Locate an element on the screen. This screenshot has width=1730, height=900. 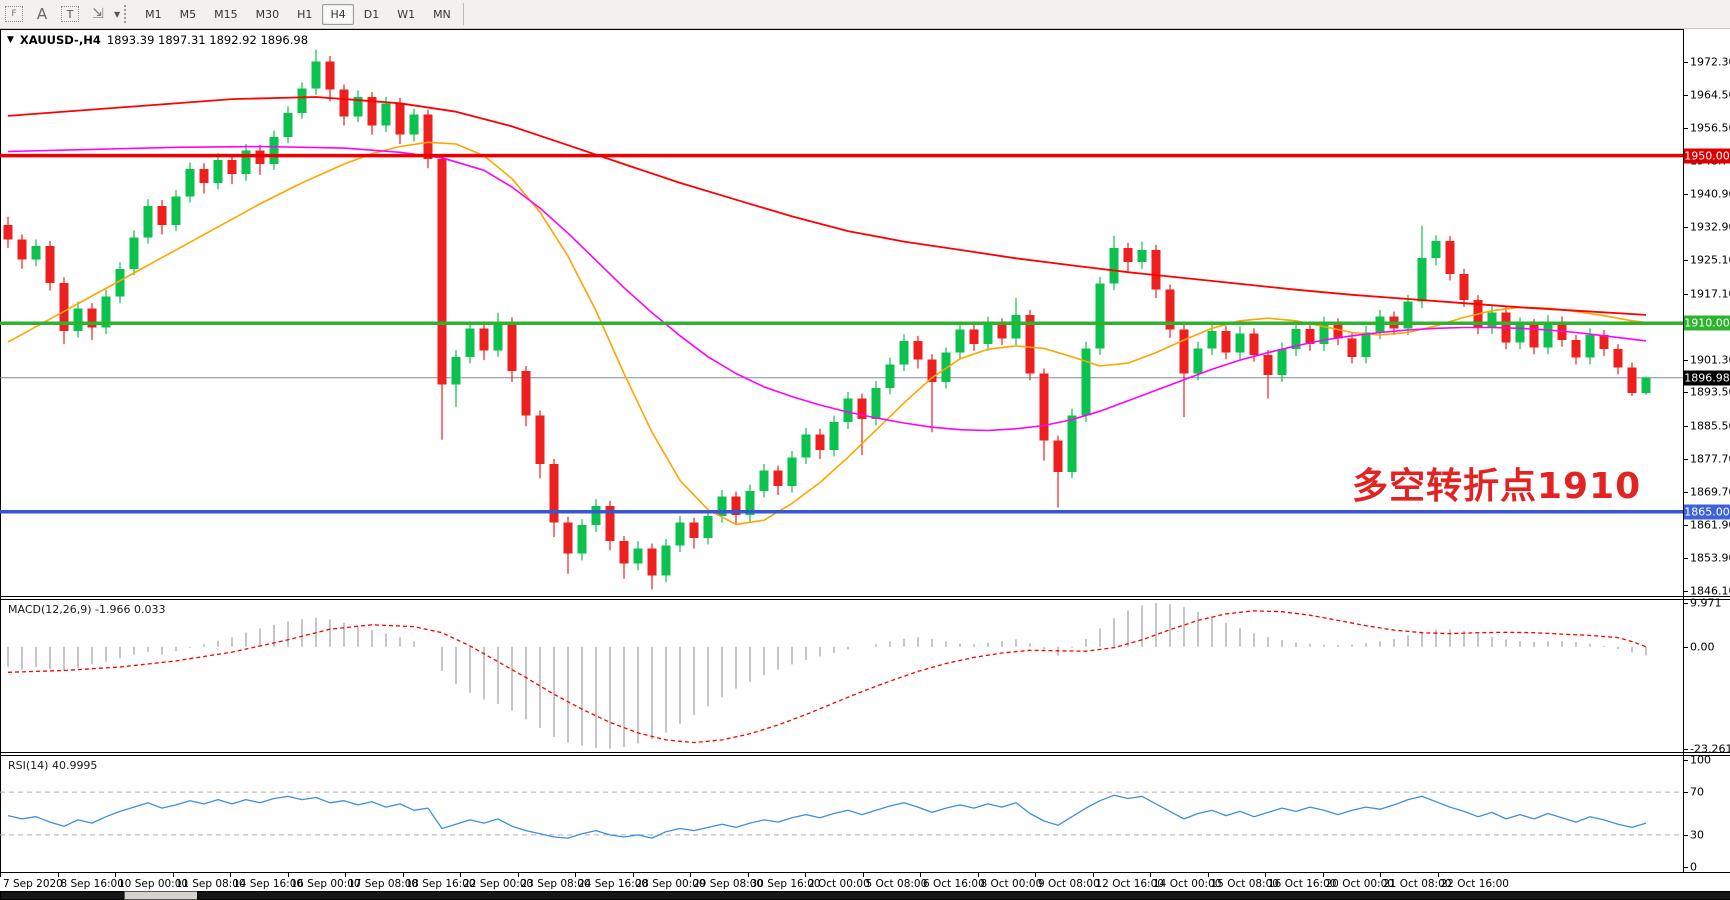
date-label: 29 Sep 08:00 is located at coordinates (728, 884).